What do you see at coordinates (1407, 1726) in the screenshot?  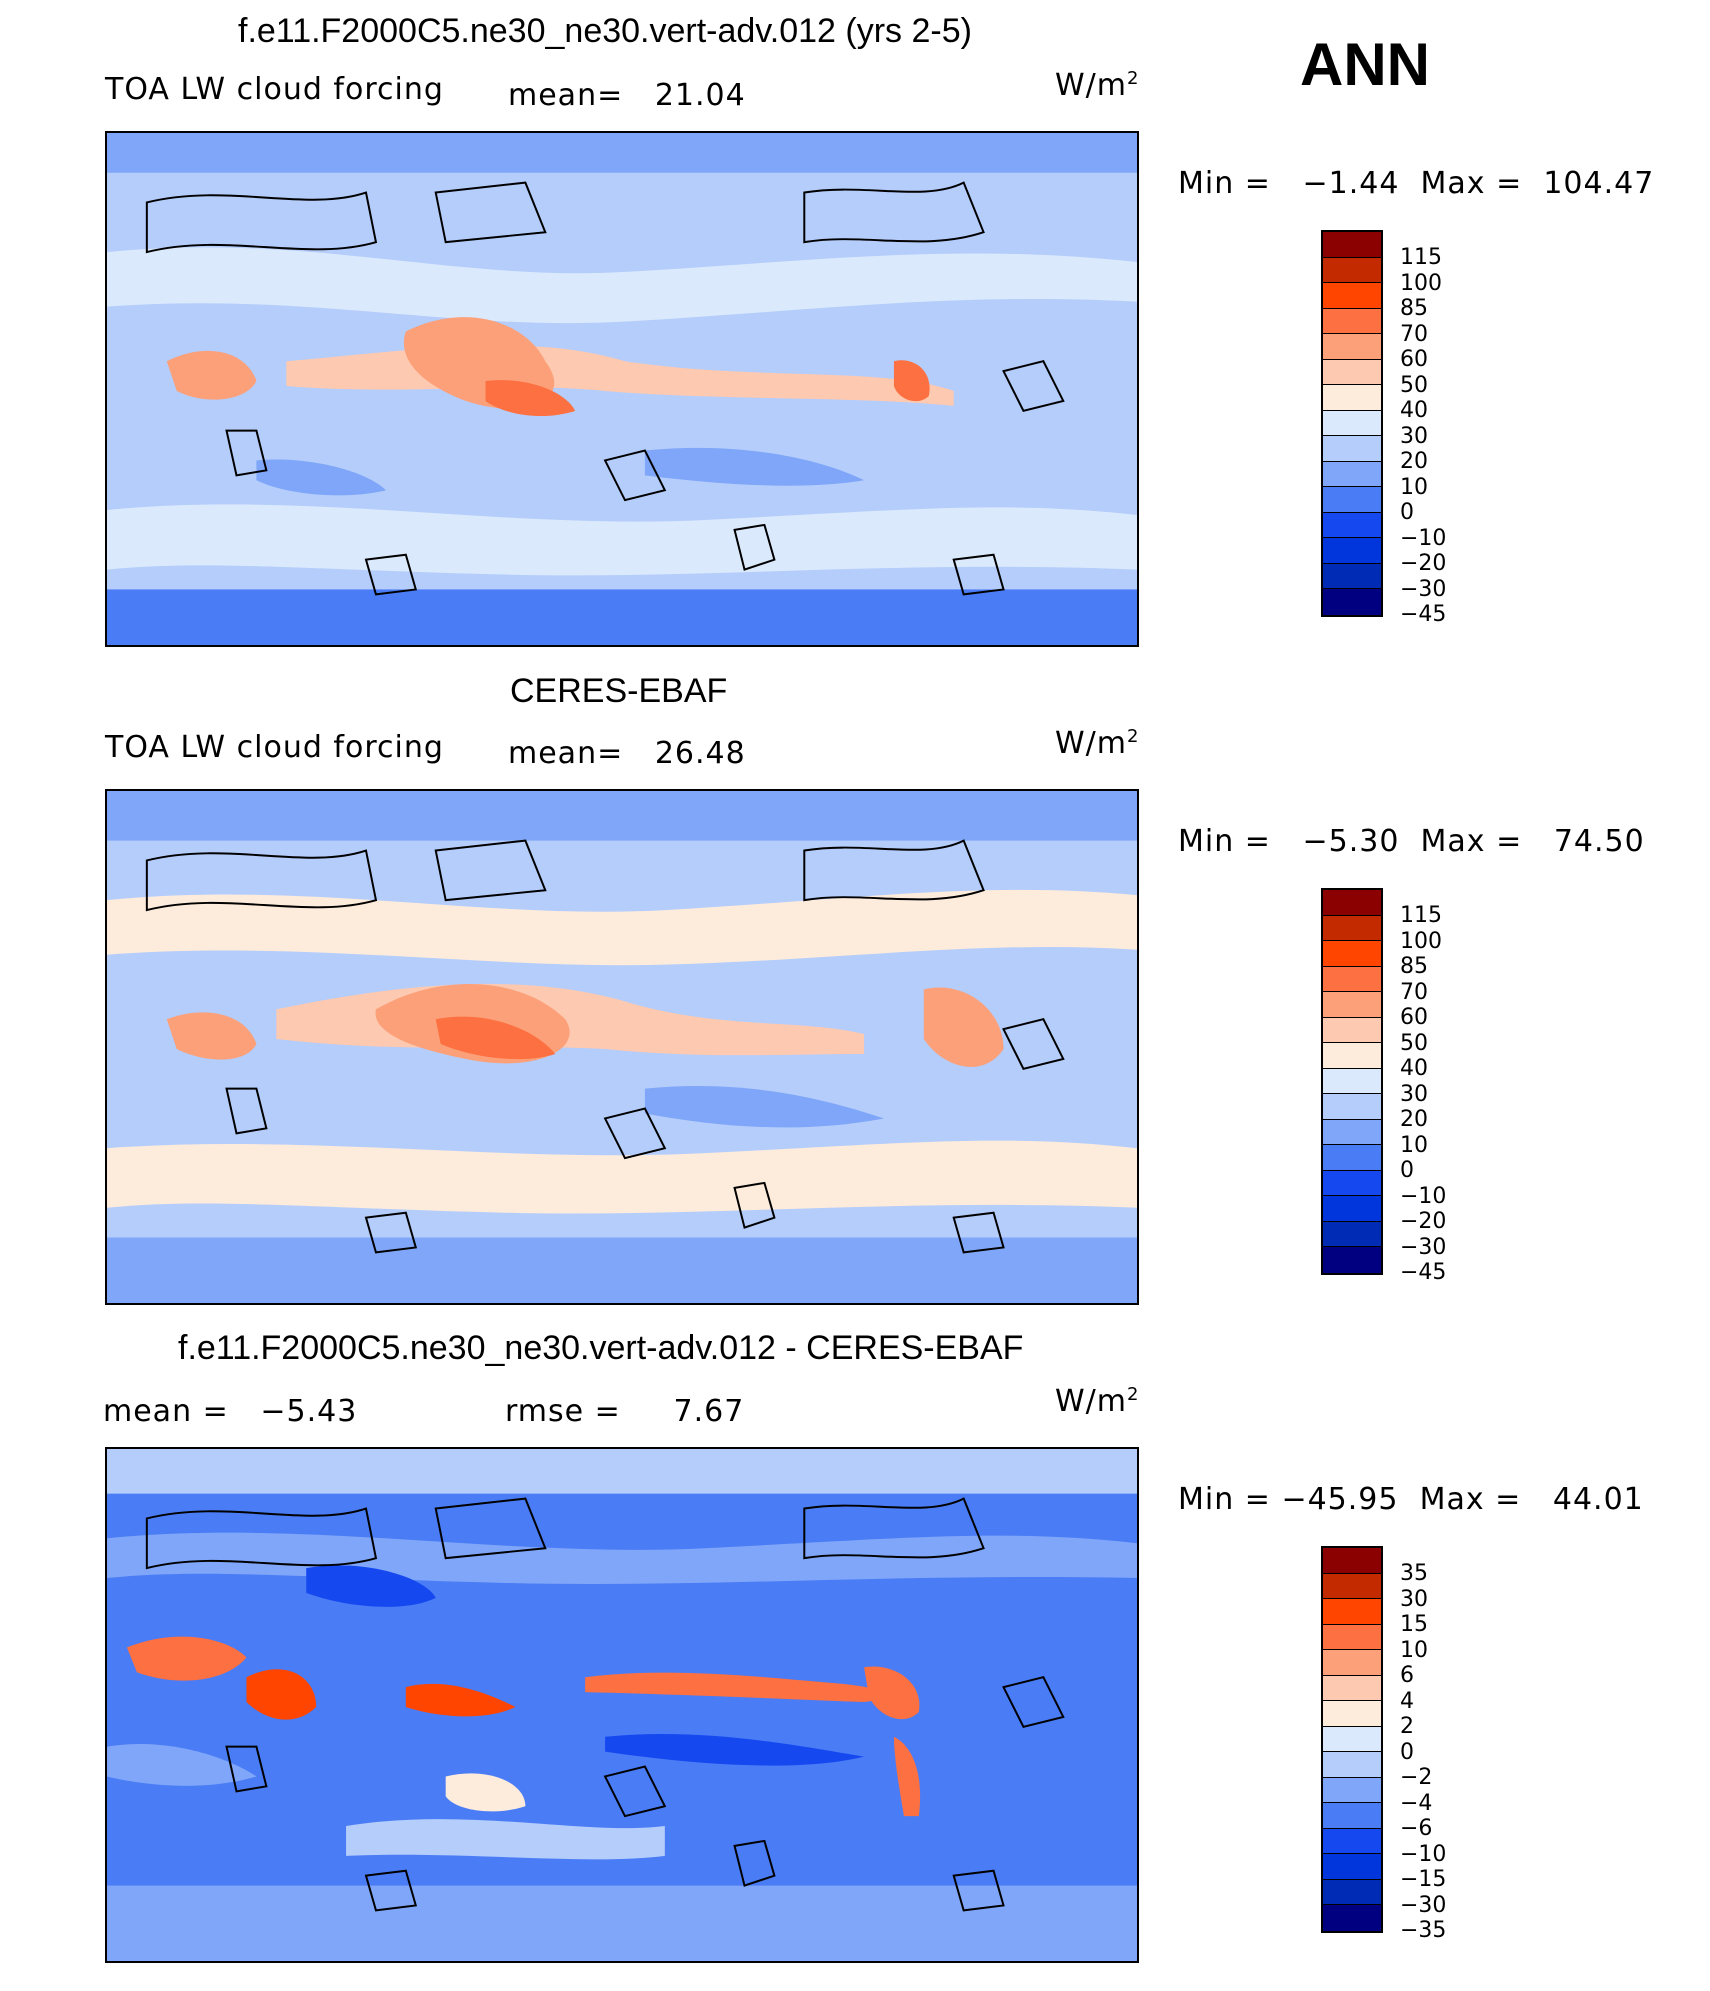 I see `colorbar-level-label: 2` at bounding box center [1407, 1726].